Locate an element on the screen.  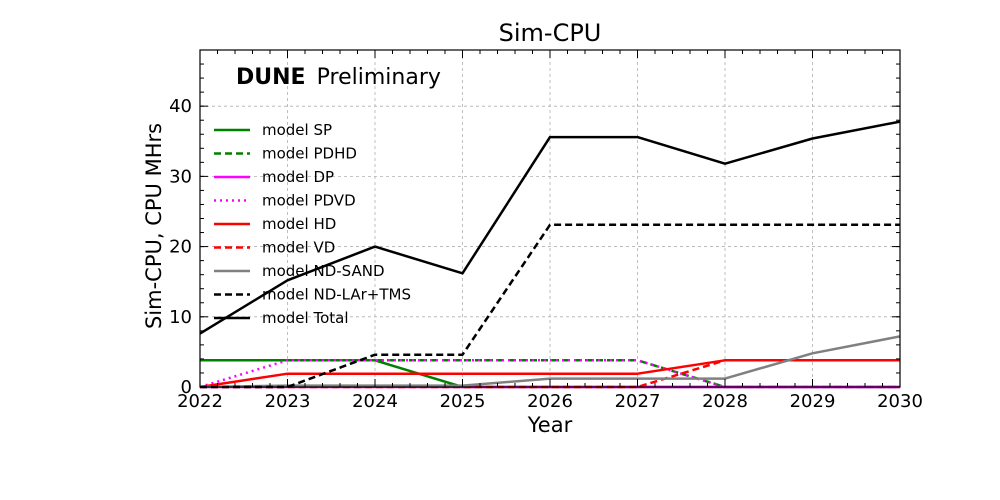
x-tick-label: 2030 is located at coordinates (900, 401).